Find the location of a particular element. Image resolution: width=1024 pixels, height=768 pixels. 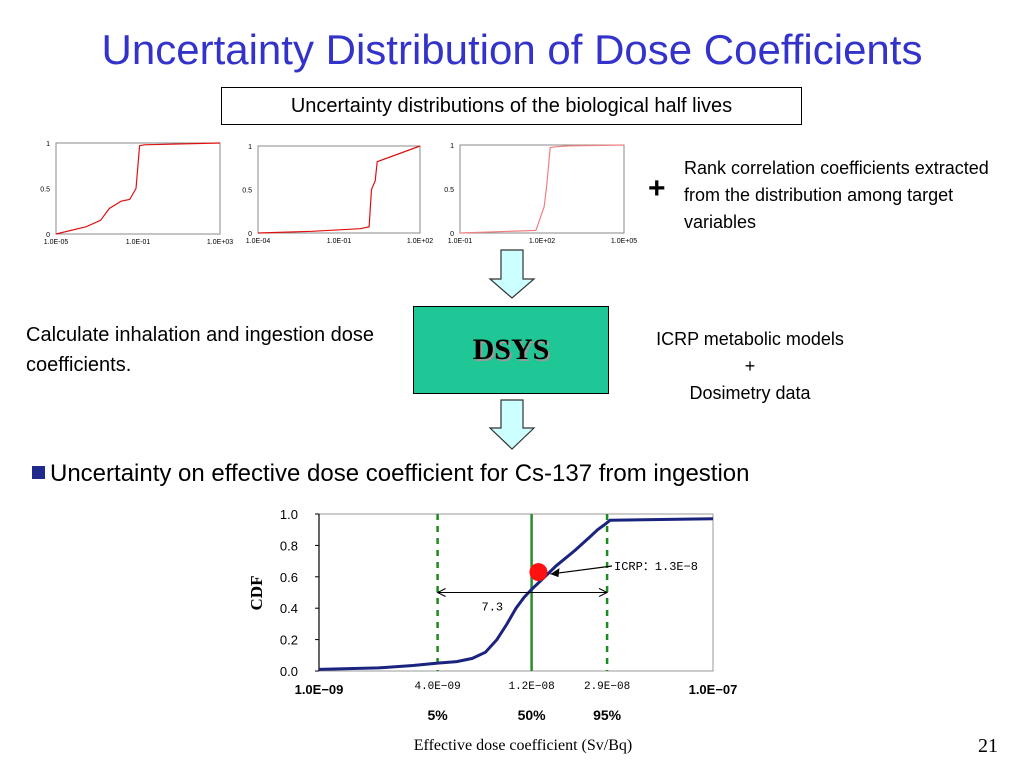

cdf-y-tick-label: 1.0 is located at coordinates (289, 514).